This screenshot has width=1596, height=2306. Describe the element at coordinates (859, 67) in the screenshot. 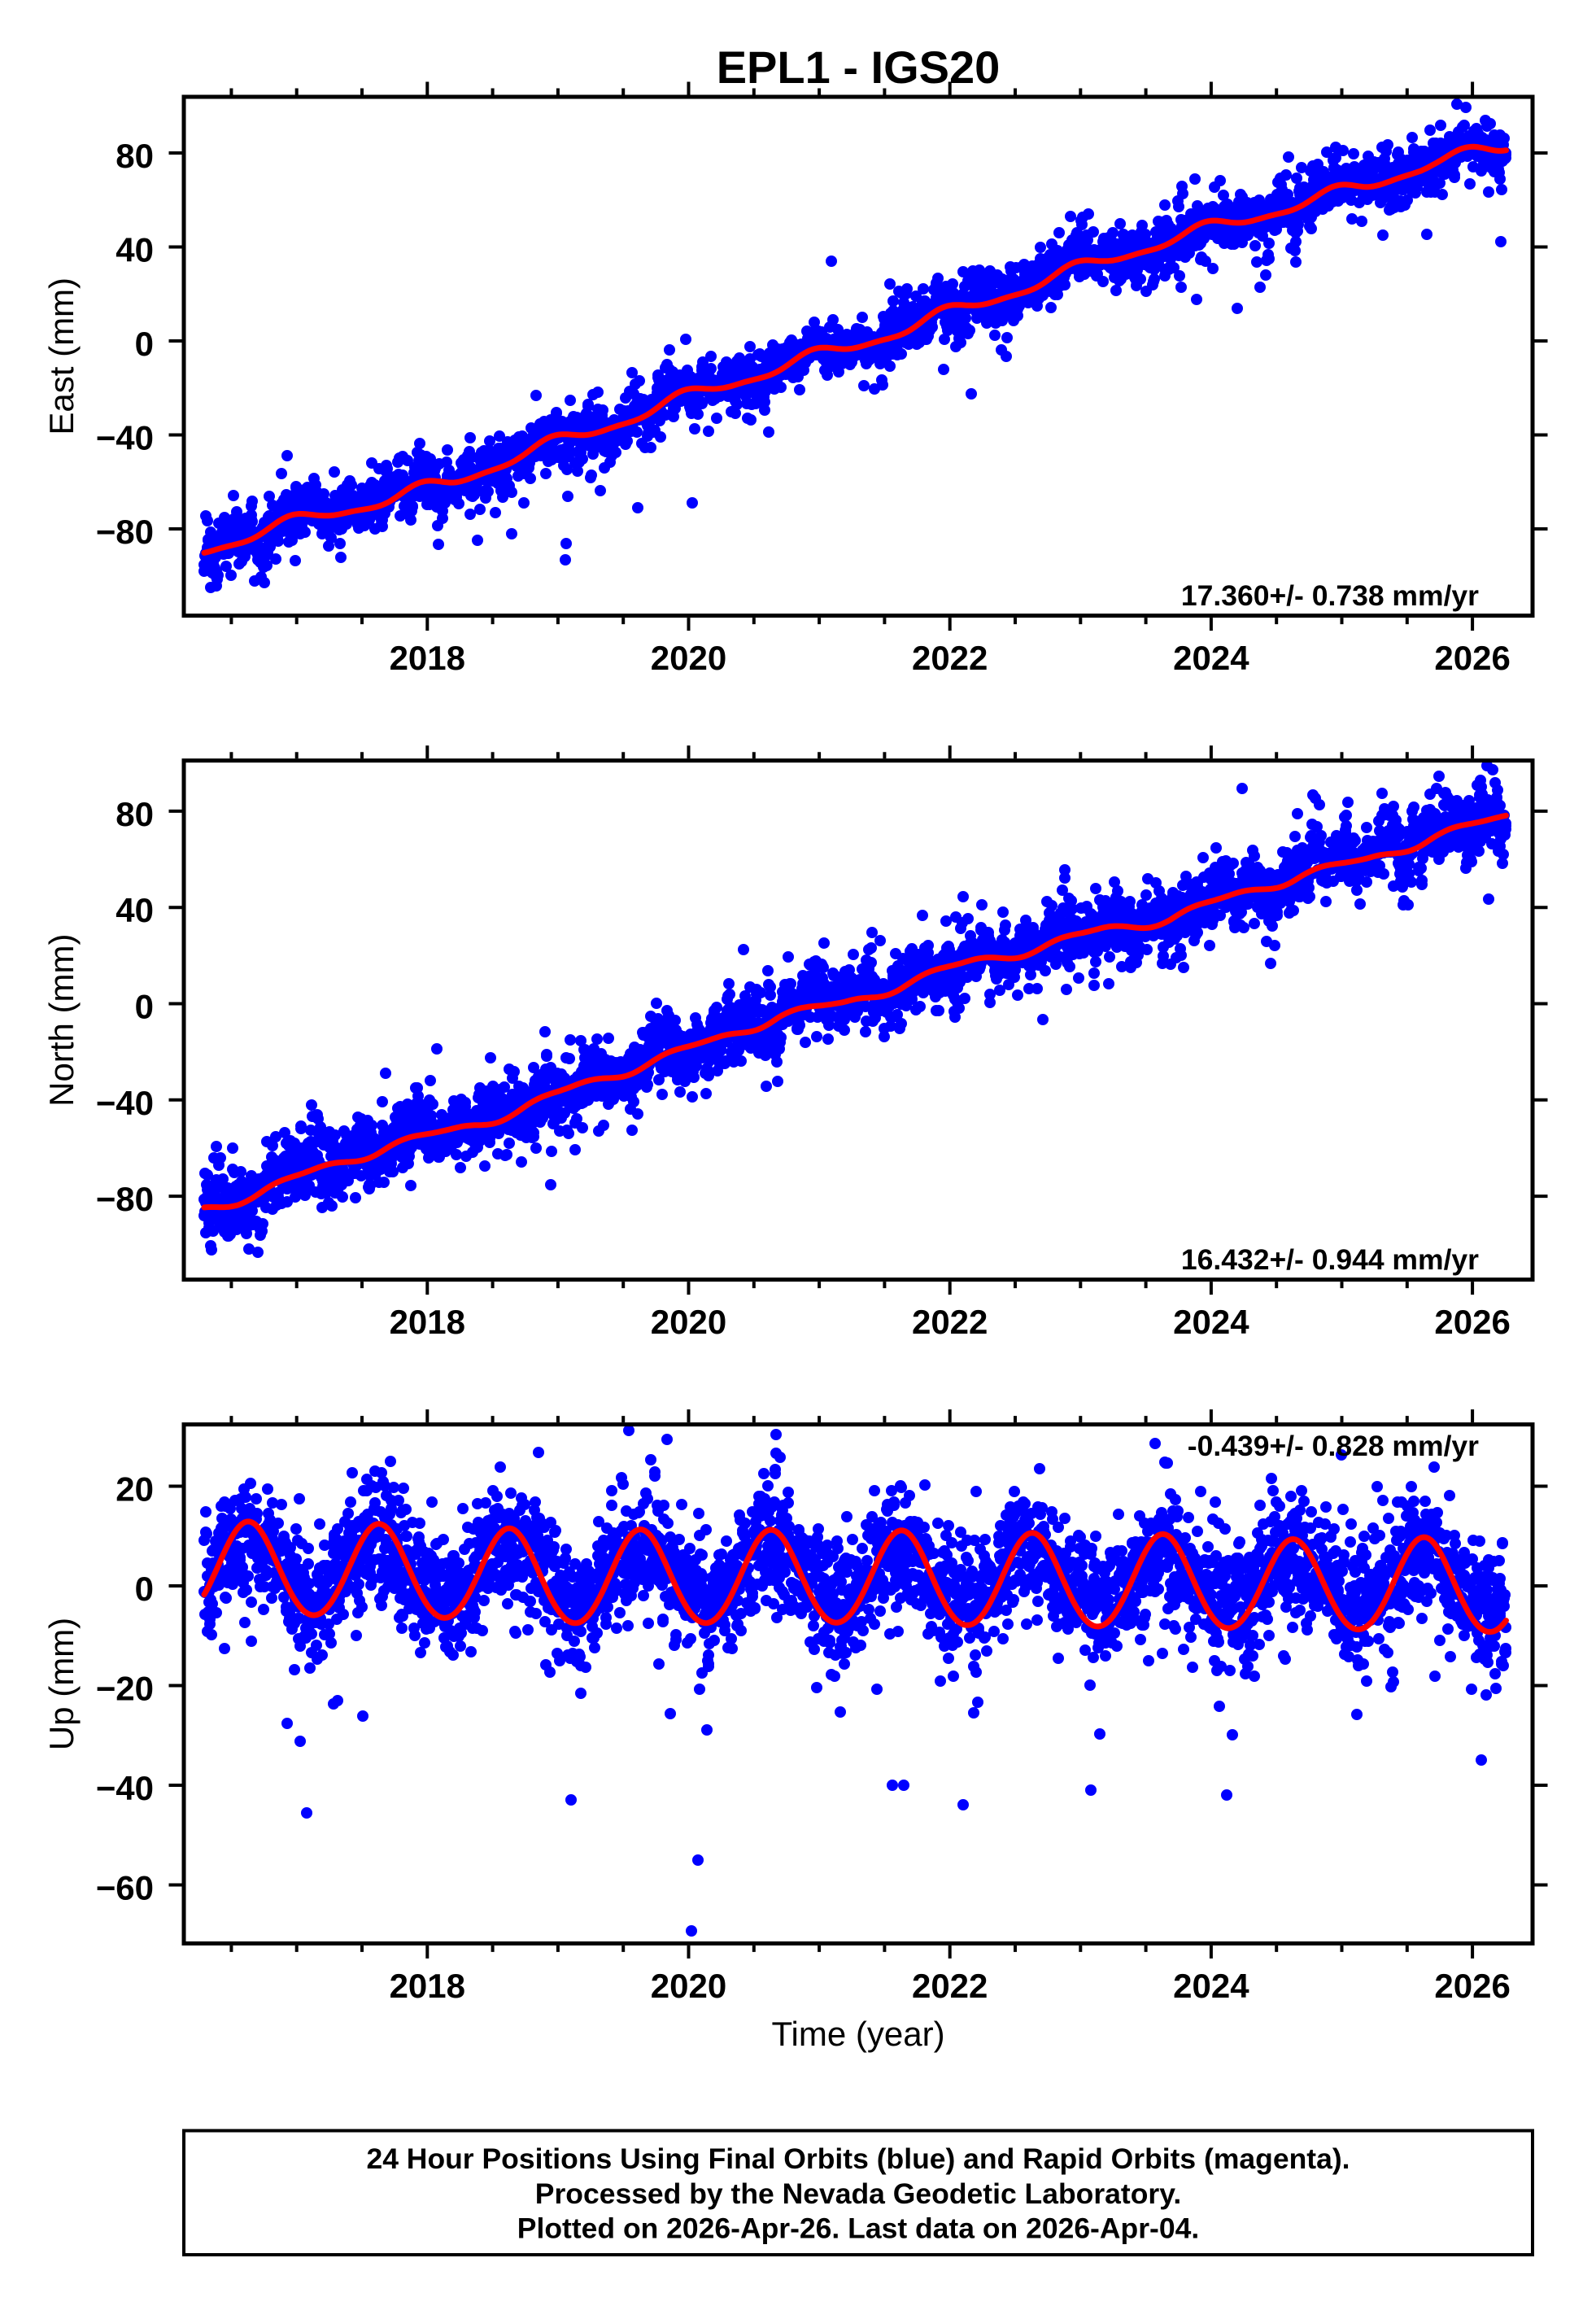

I see `svg-text: EPL1 - IGS20` at that location.